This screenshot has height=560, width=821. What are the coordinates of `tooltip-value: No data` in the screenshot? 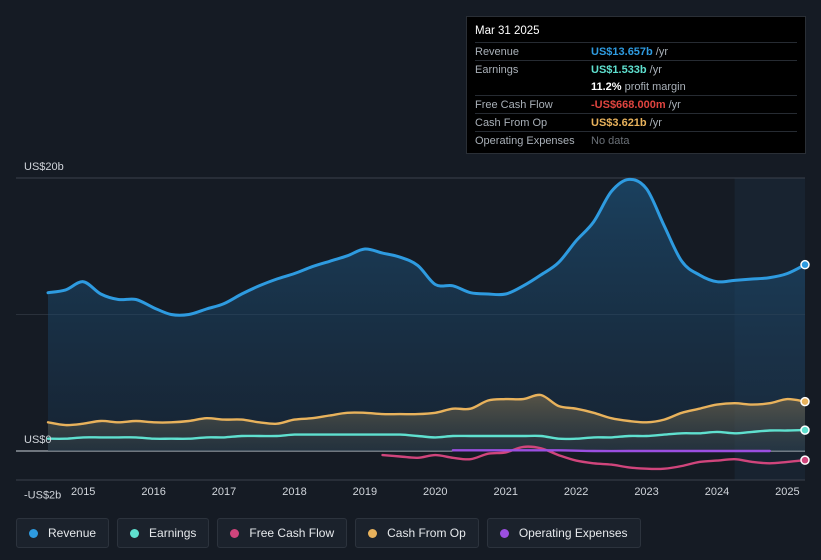 It's located at (610, 140).